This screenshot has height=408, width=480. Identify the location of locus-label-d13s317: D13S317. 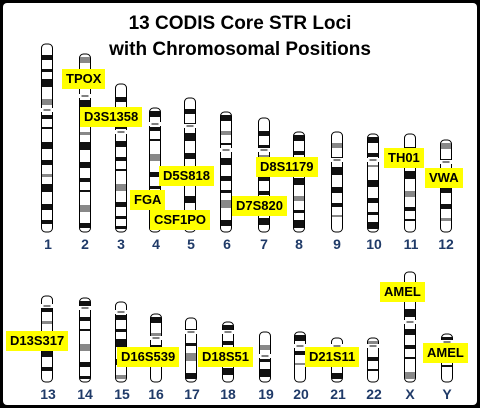
(37, 341).